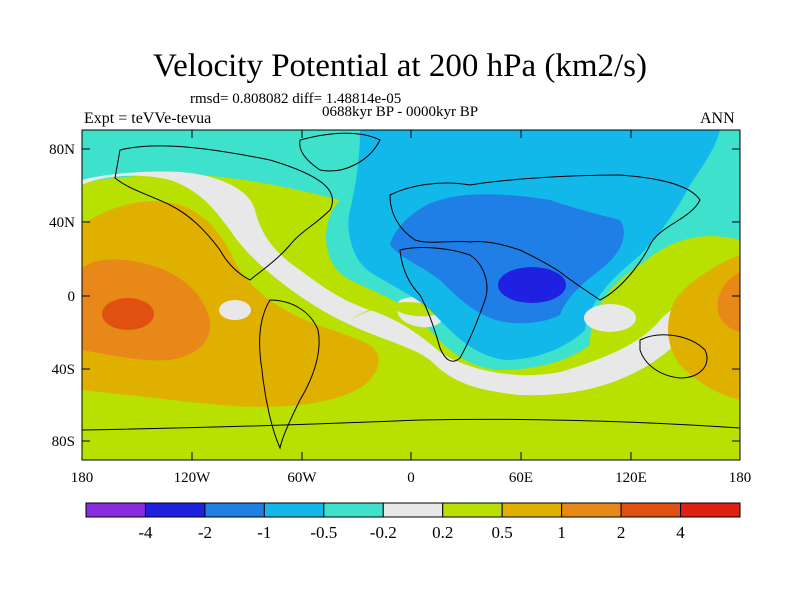 The height and width of the screenshot is (600, 800). What do you see at coordinates (717, 118) in the screenshot?
I see `season-label: ANN` at bounding box center [717, 118].